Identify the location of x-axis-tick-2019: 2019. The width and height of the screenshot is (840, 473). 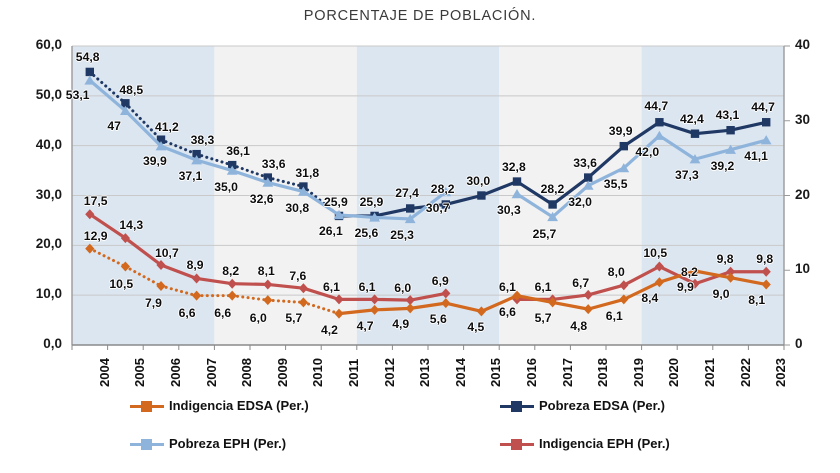
(638, 372).